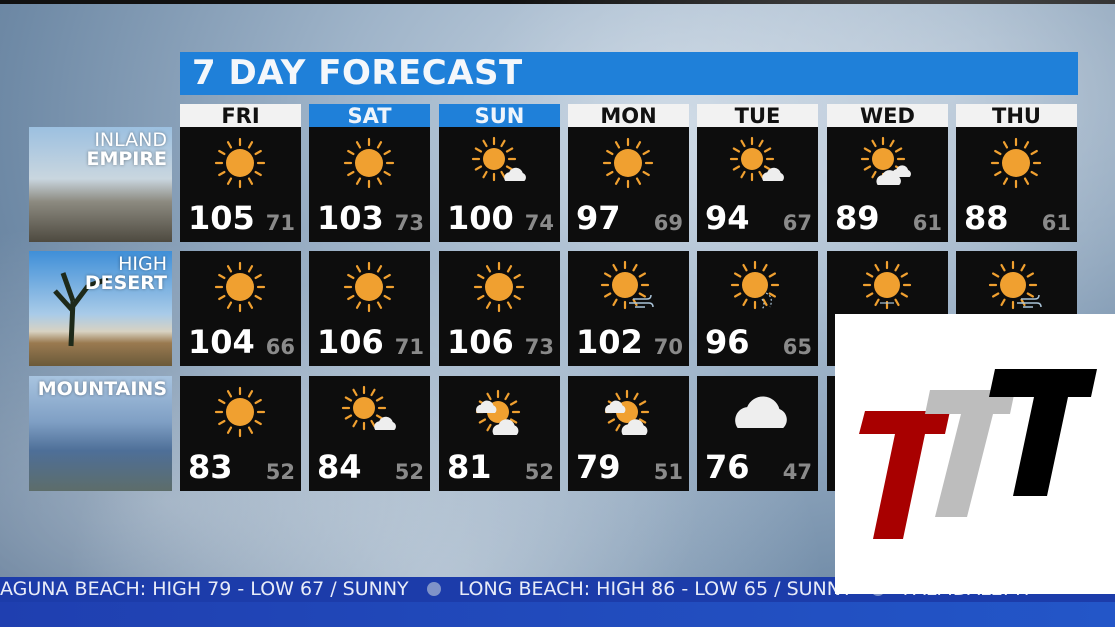 This screenshot has width=1115, height=627. What do you see at coordinates (857, 218) in the screenshot?
I see `high-temp: 89` at bounding box center [857, 218].